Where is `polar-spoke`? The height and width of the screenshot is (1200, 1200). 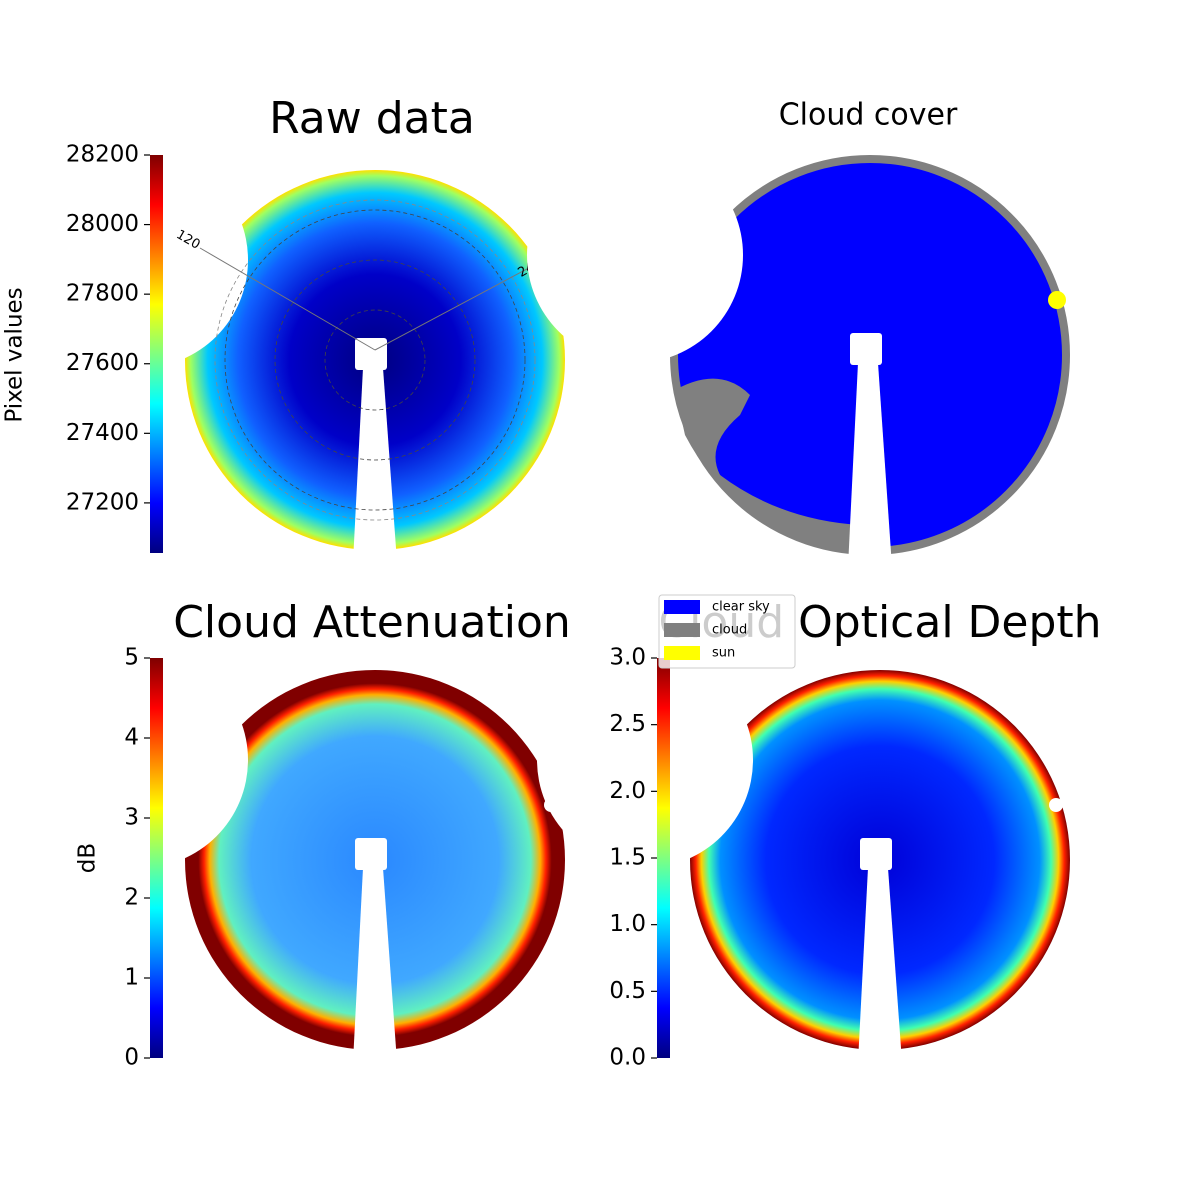 polar-spoke is located at coordinates (287, 299).